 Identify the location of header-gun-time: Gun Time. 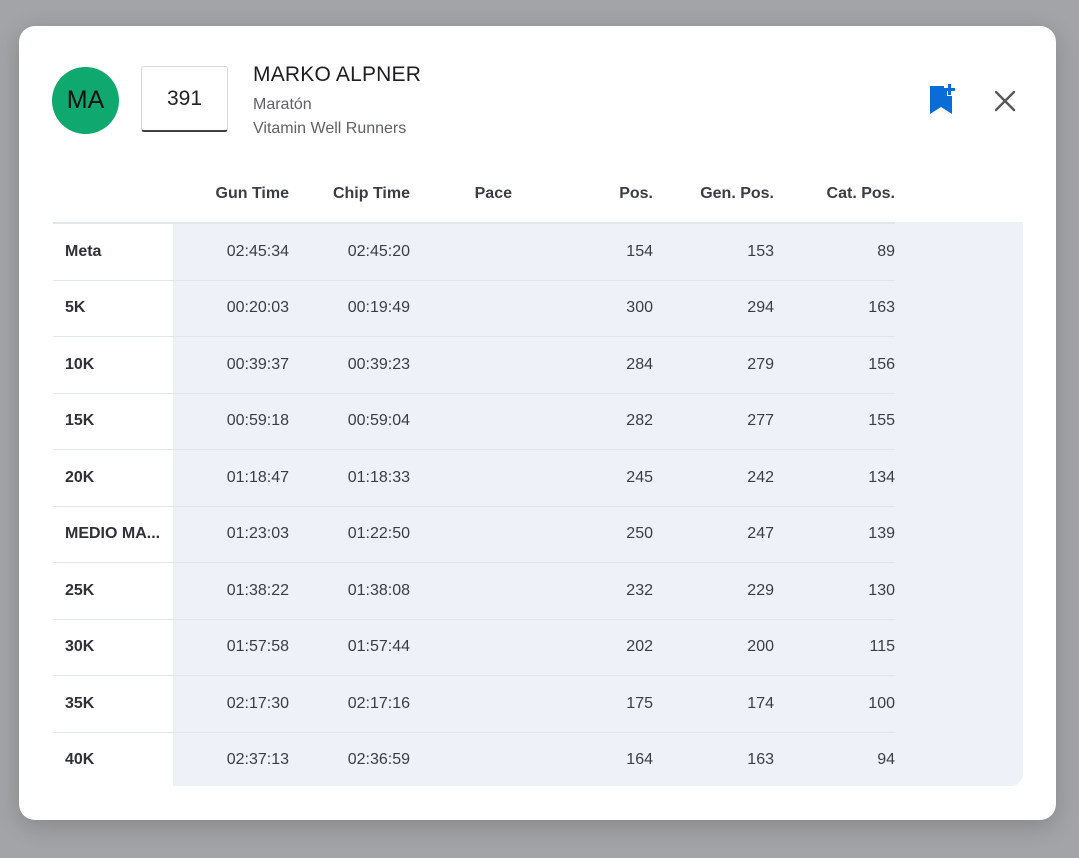
(231, 195).